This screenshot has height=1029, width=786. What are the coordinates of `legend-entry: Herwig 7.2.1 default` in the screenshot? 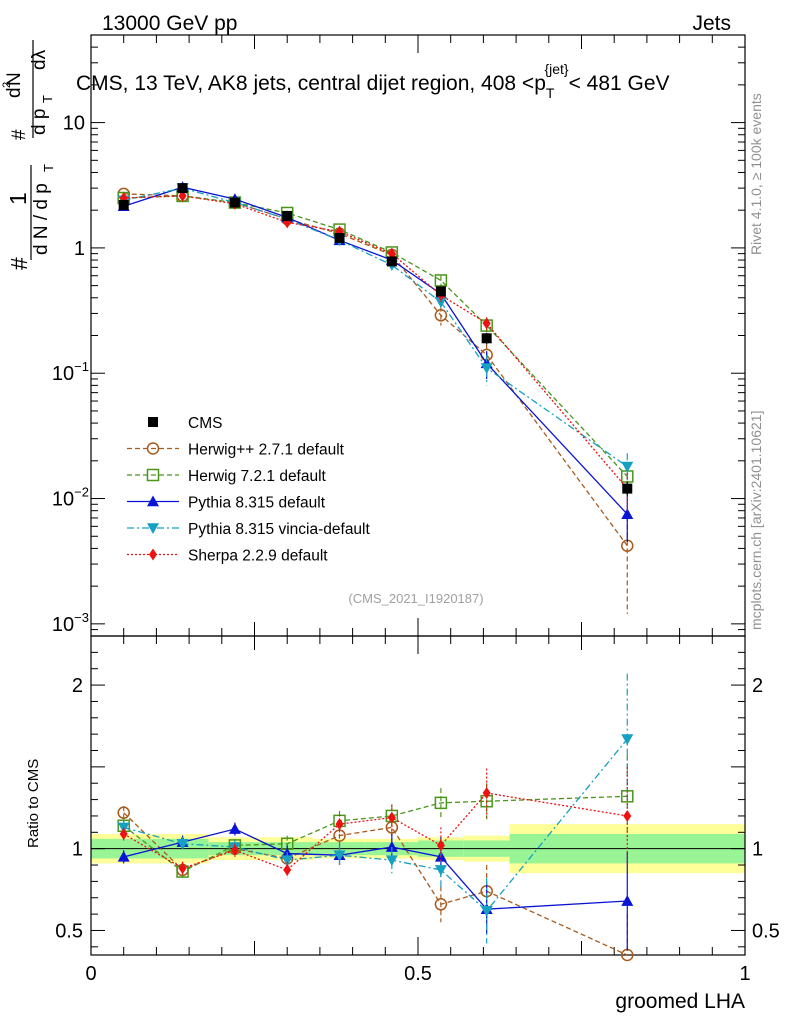 It's located at (227, 476).